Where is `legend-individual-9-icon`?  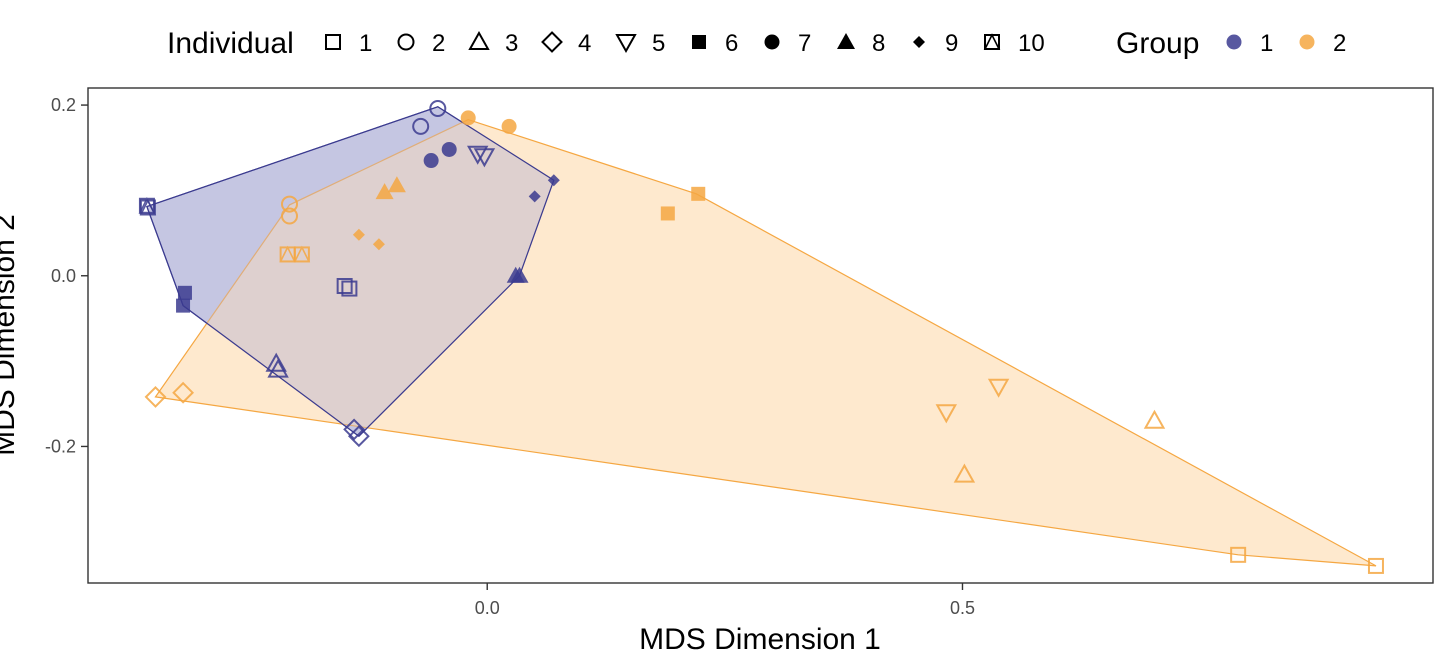 legend-individual-9-icon is located at coordinates (919, 42).